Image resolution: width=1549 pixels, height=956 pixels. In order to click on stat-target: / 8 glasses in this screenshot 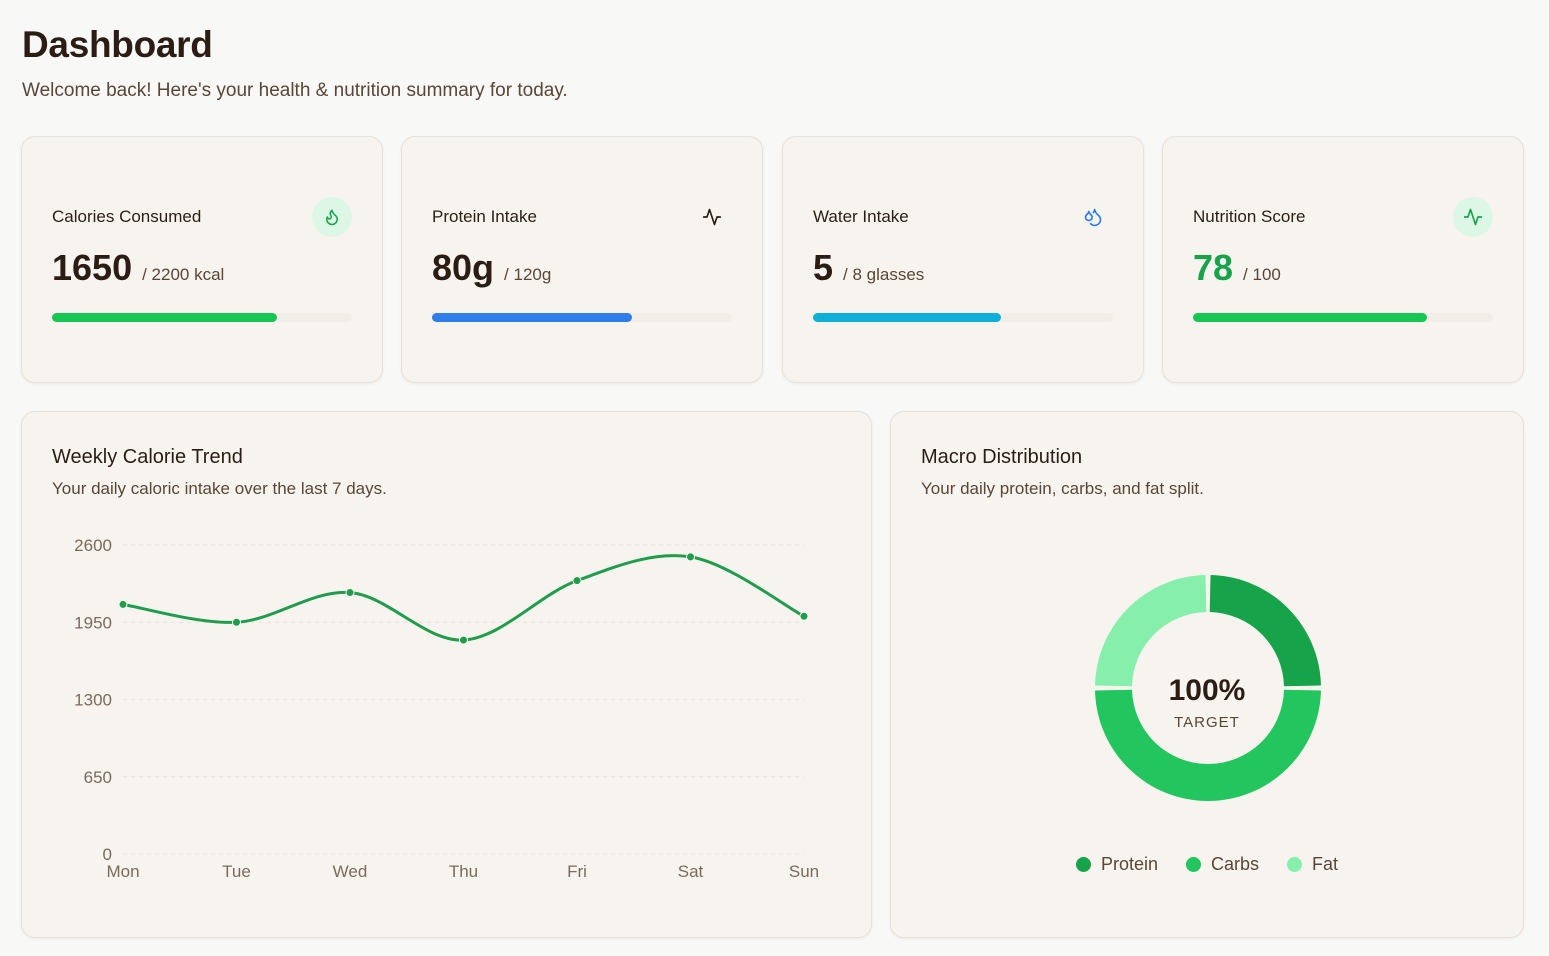, I will do `click(884, 274)`.